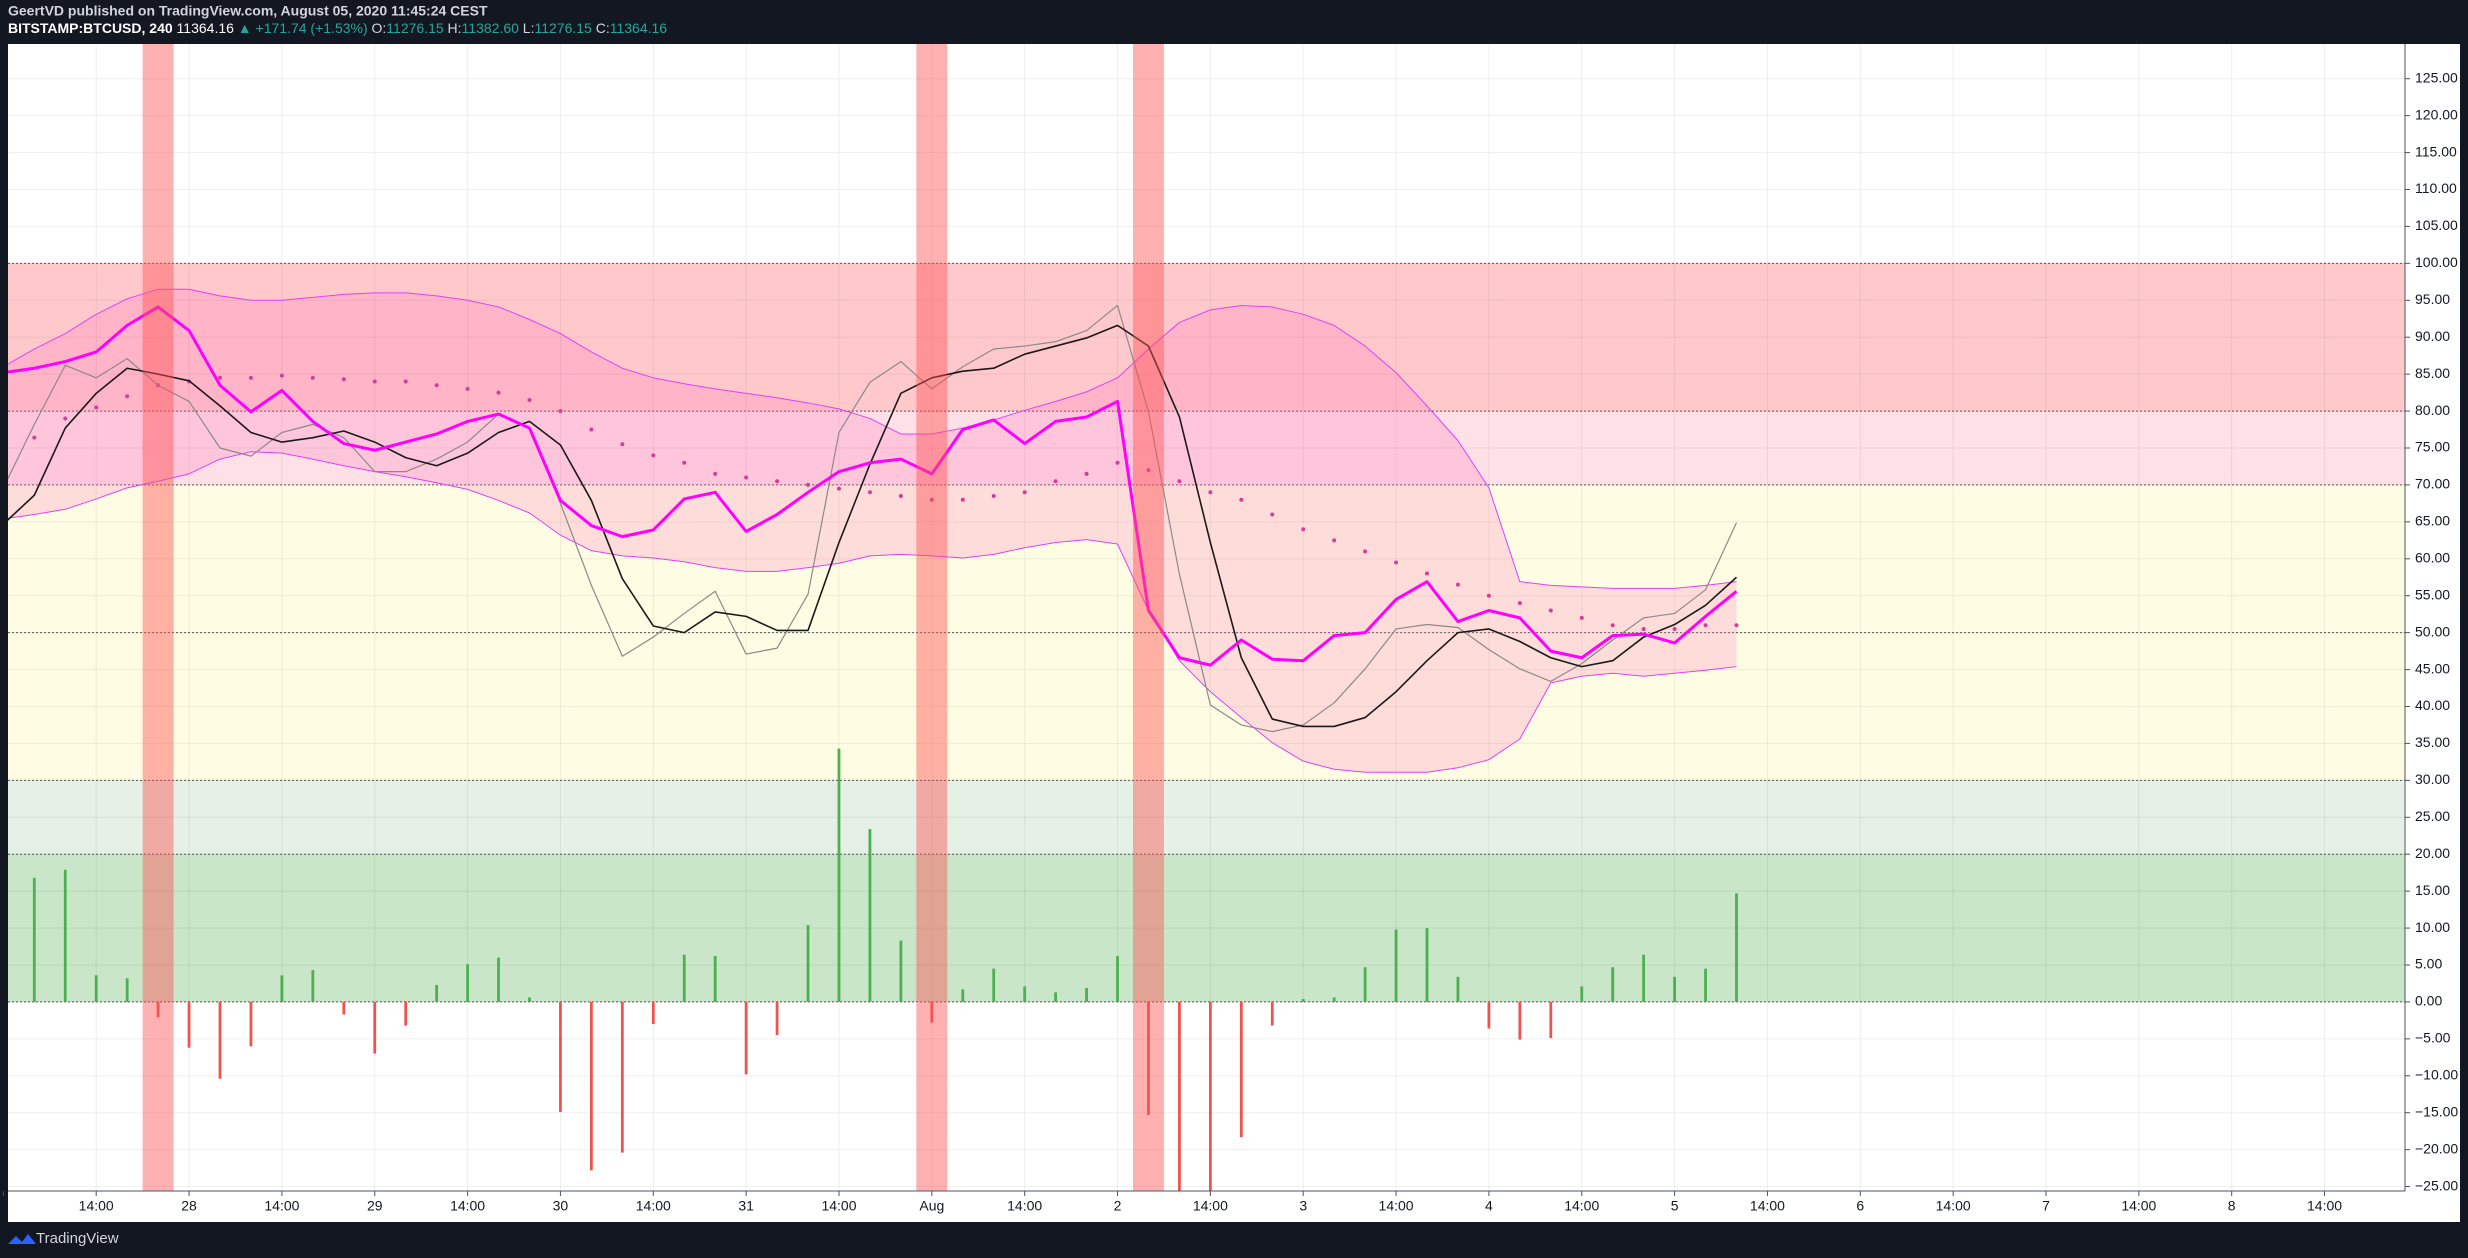 The image size is (2468, 1258). I want to click on y-tick-label: 10.00, so click(2432, 927).